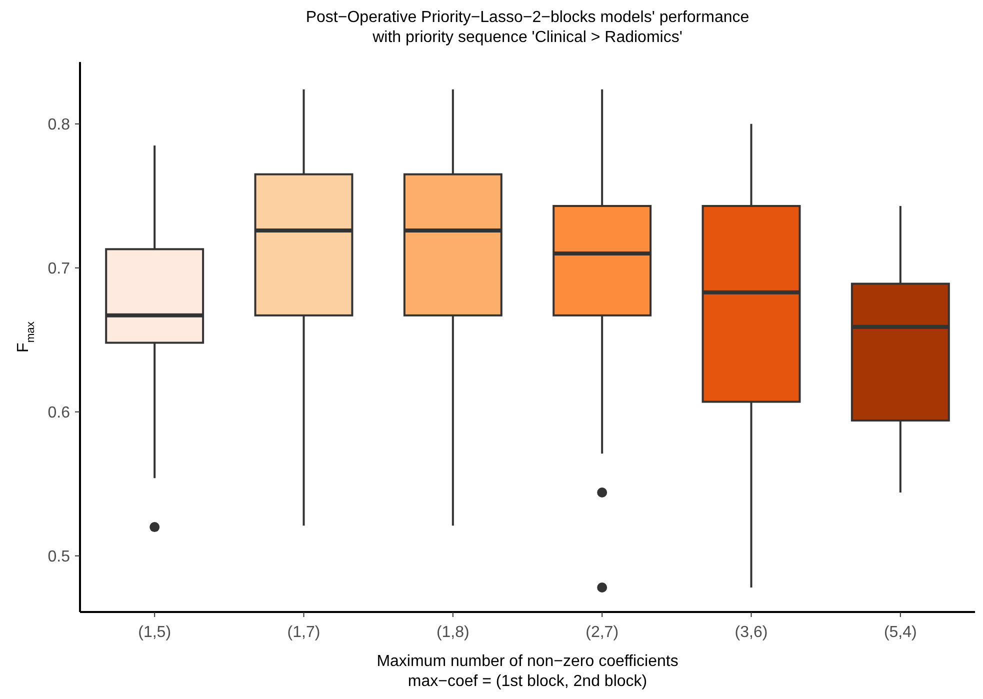  What do you see at coordinates (602, 632) in the screenshot?
I see `x-tick-label: (2,7)` at bounding box center [602, 632].